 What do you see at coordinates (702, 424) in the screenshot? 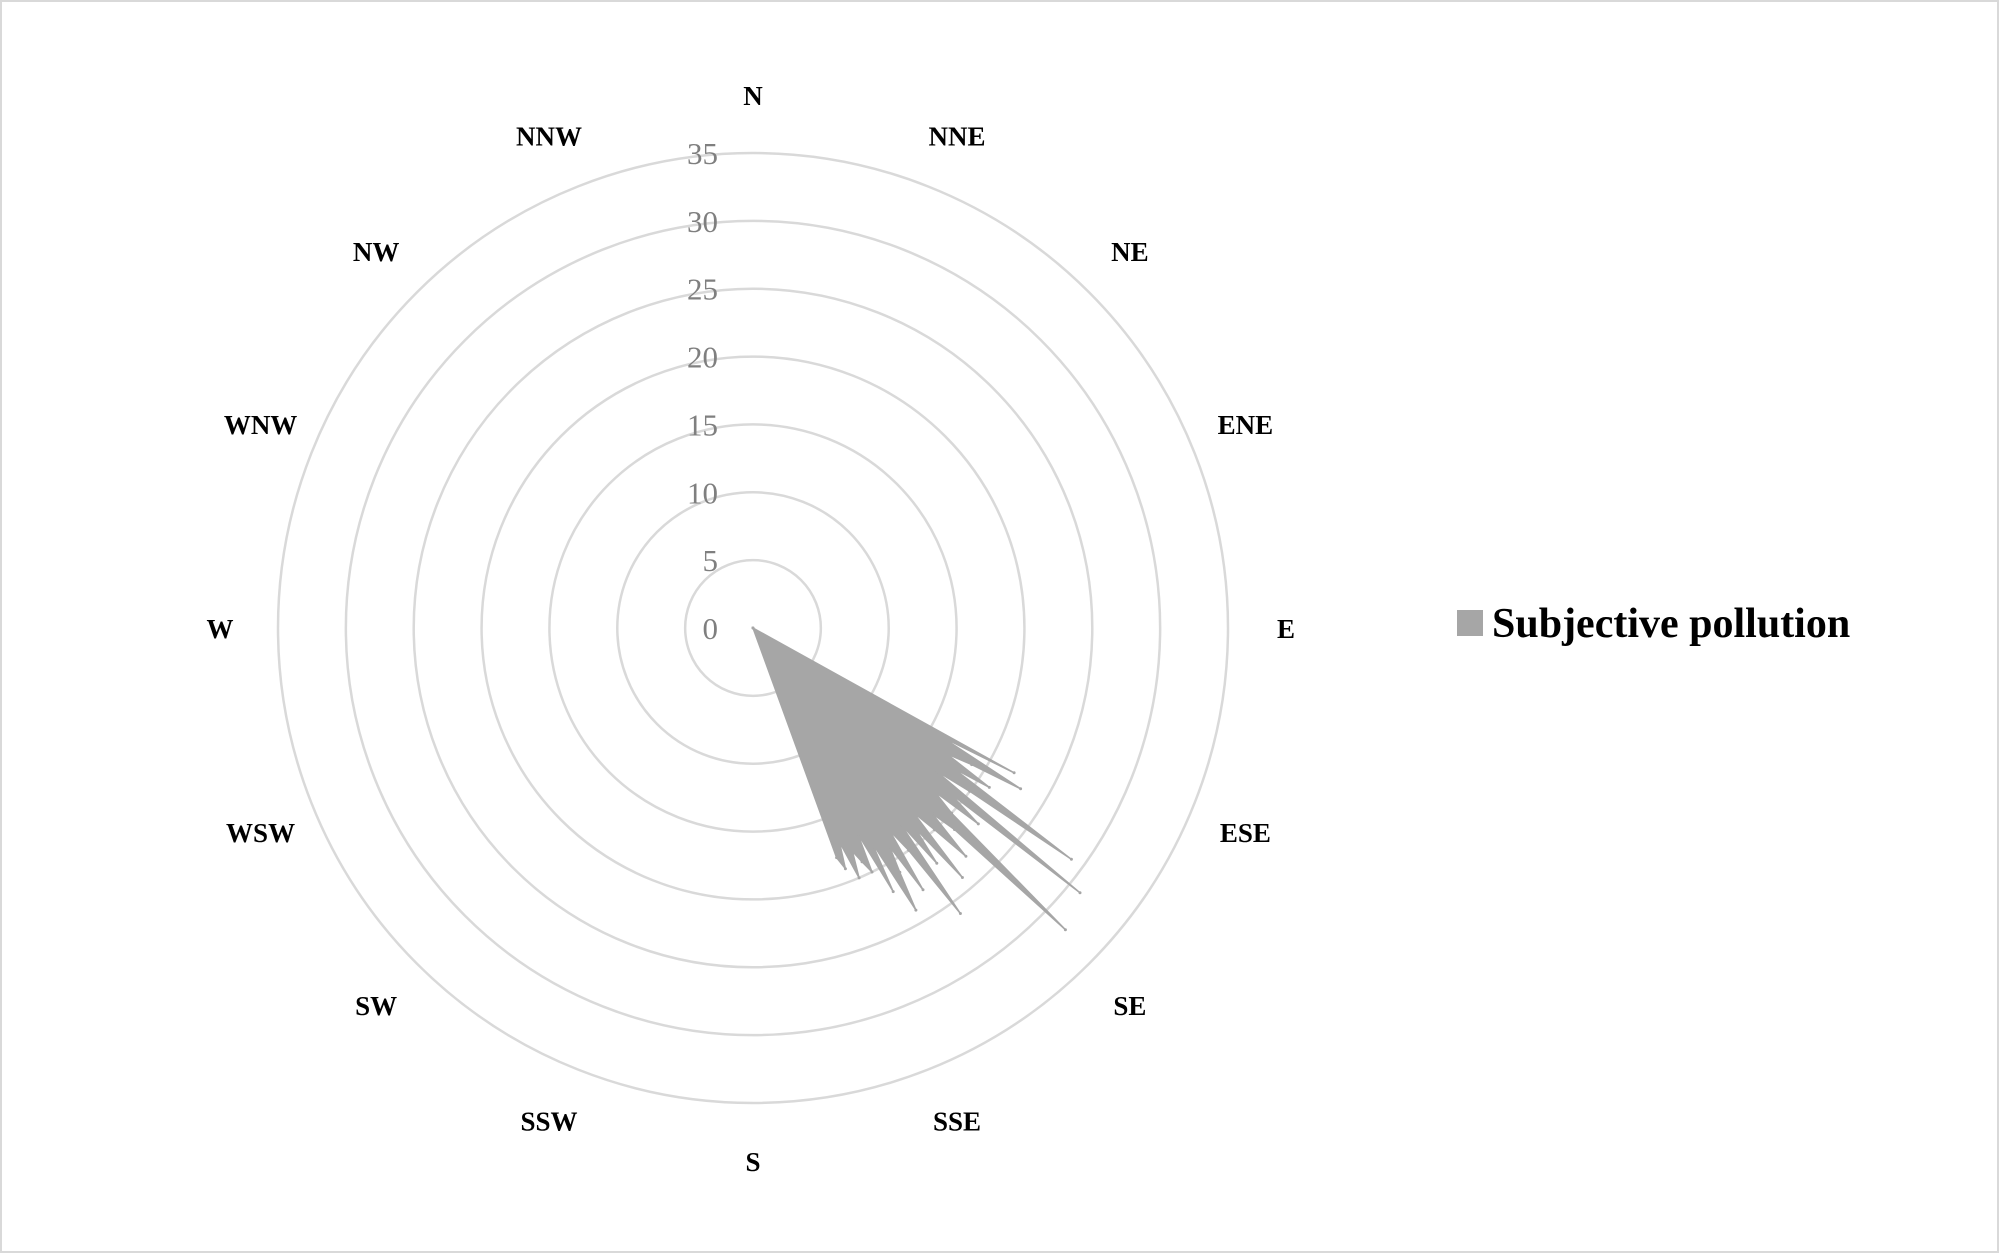
I see `radial-tick-label: 15` at bounding box center [702, 424].